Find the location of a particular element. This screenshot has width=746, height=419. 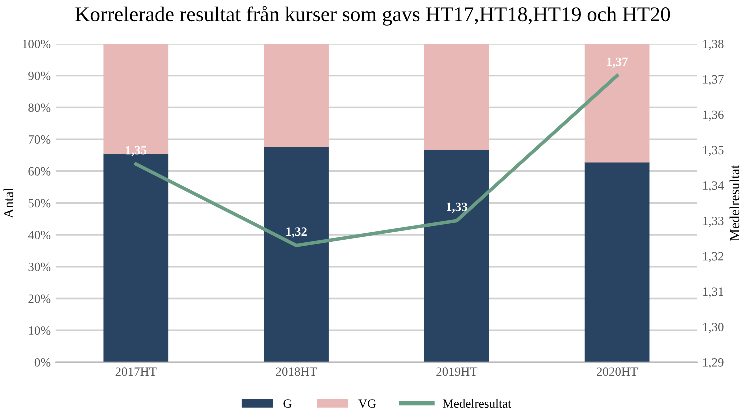

legend-label: G is located at coordinates (288, 404).